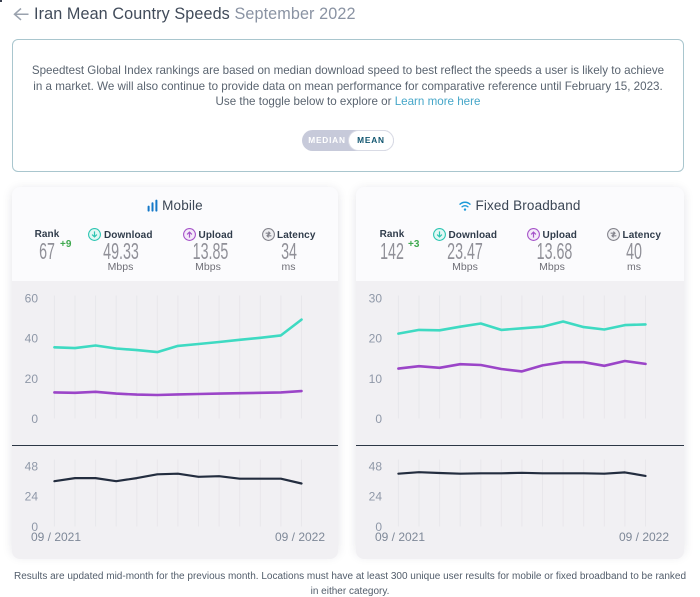 This screenshot has width=700, height=597. I want to click on svg-text: 60, so click(32, 298).